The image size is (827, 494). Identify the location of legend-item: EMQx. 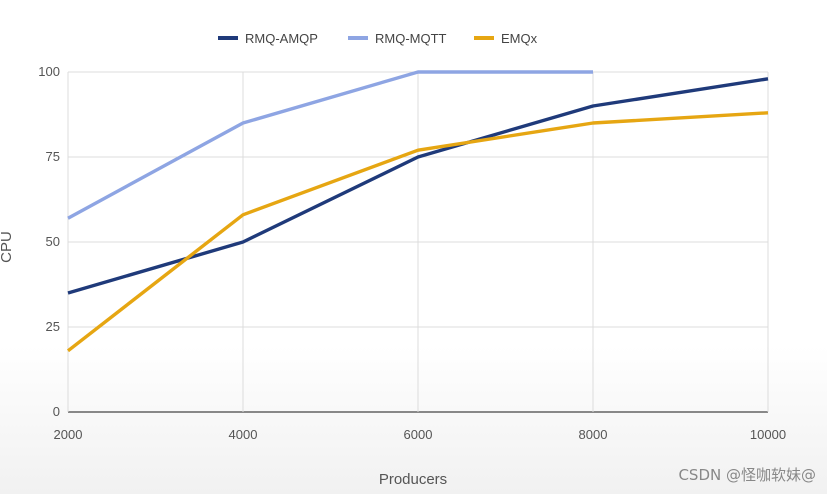
(506, 38).